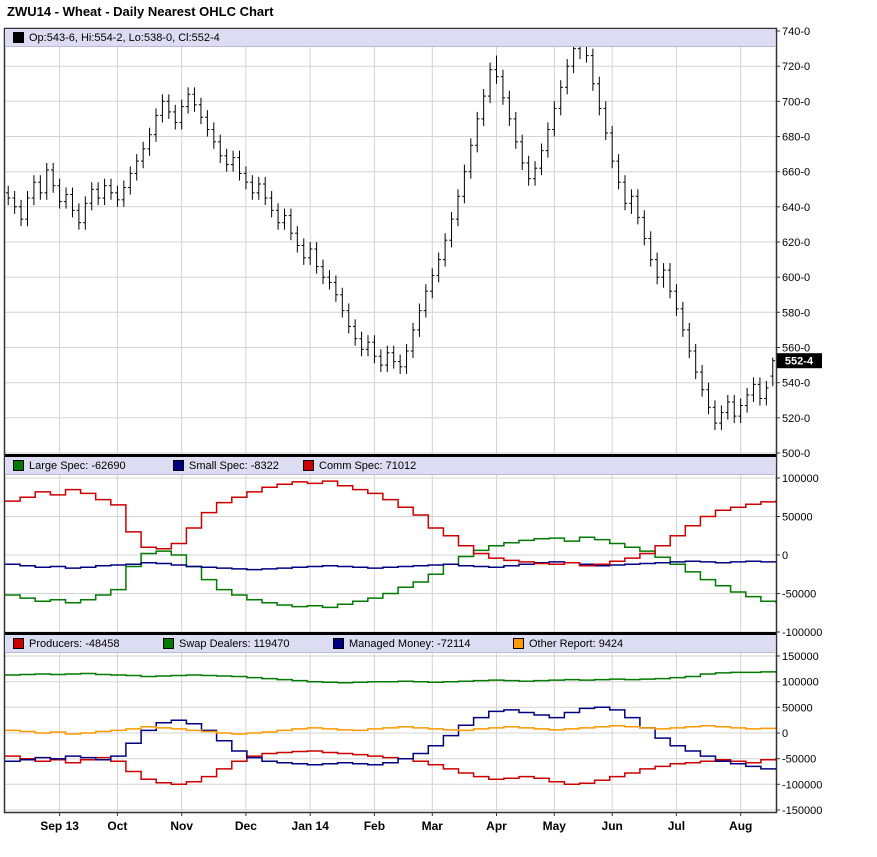 This screenshot has width=877, height=857. Describe the element at coordinates (796, 67) in the screenshot. I see `price-axis-label: 720-0` at that location.